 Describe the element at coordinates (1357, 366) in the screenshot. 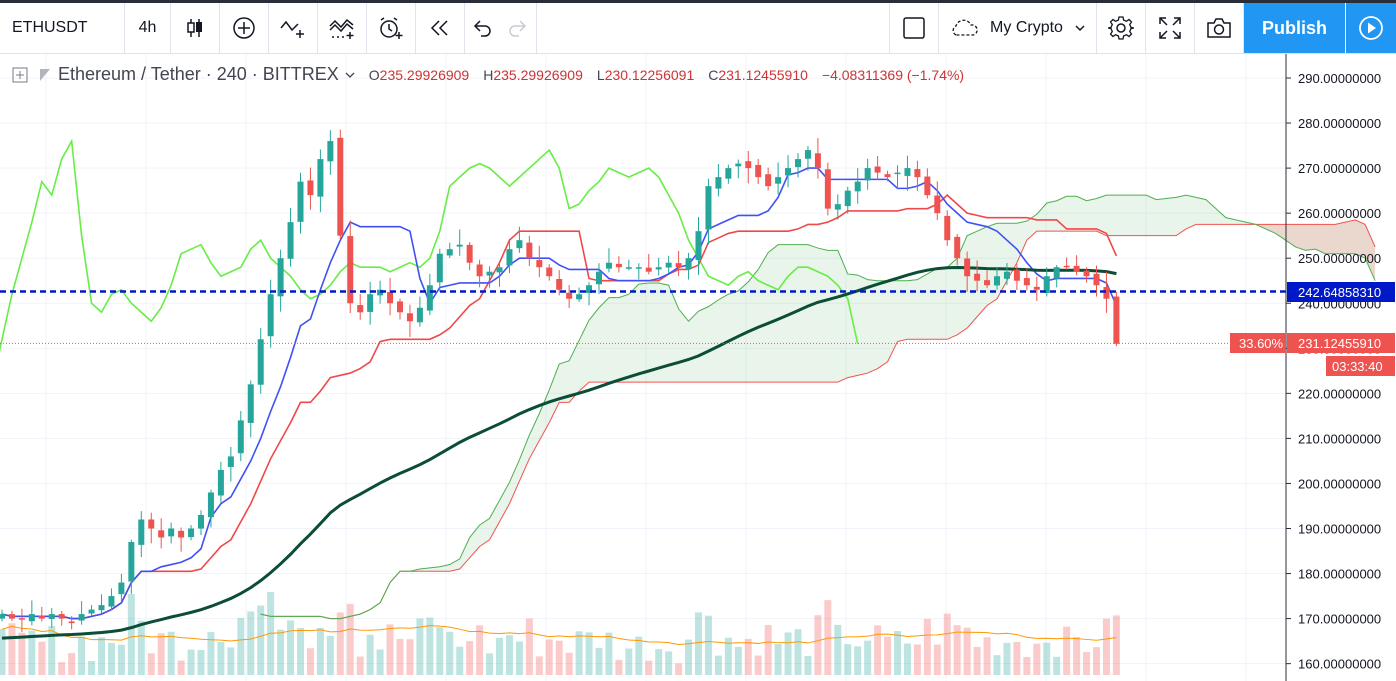

I see `countdown-label: 03:33:40` at that location.